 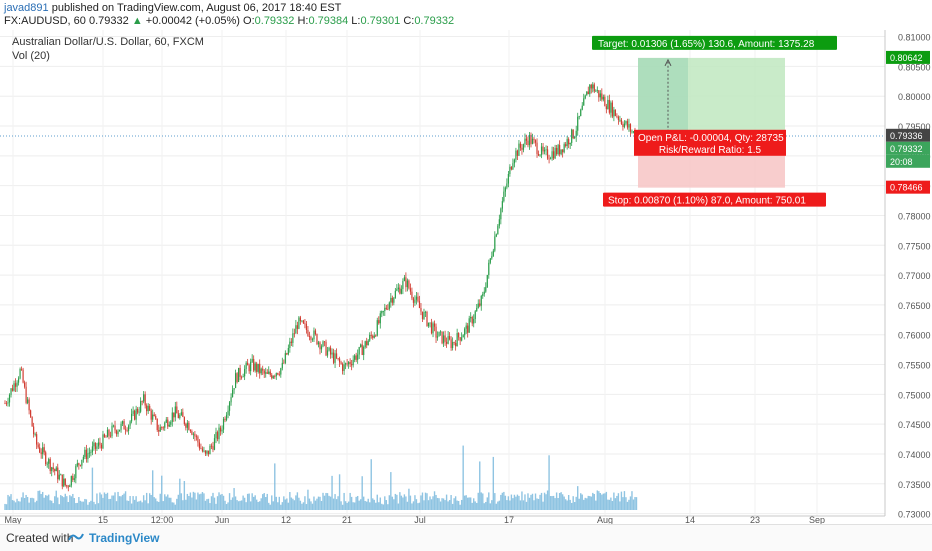 I want to click on target-zone, so click(x=711, y=96).